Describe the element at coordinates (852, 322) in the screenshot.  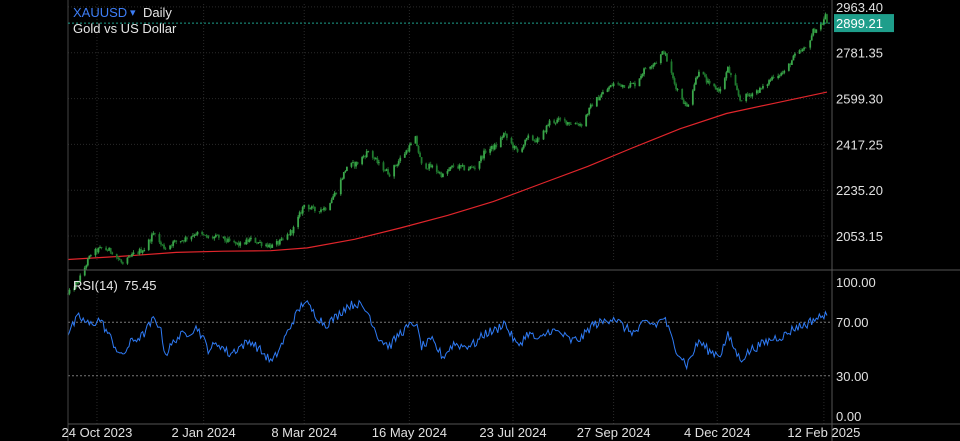
I see `rsi-tick-label: 70.00` at that location.